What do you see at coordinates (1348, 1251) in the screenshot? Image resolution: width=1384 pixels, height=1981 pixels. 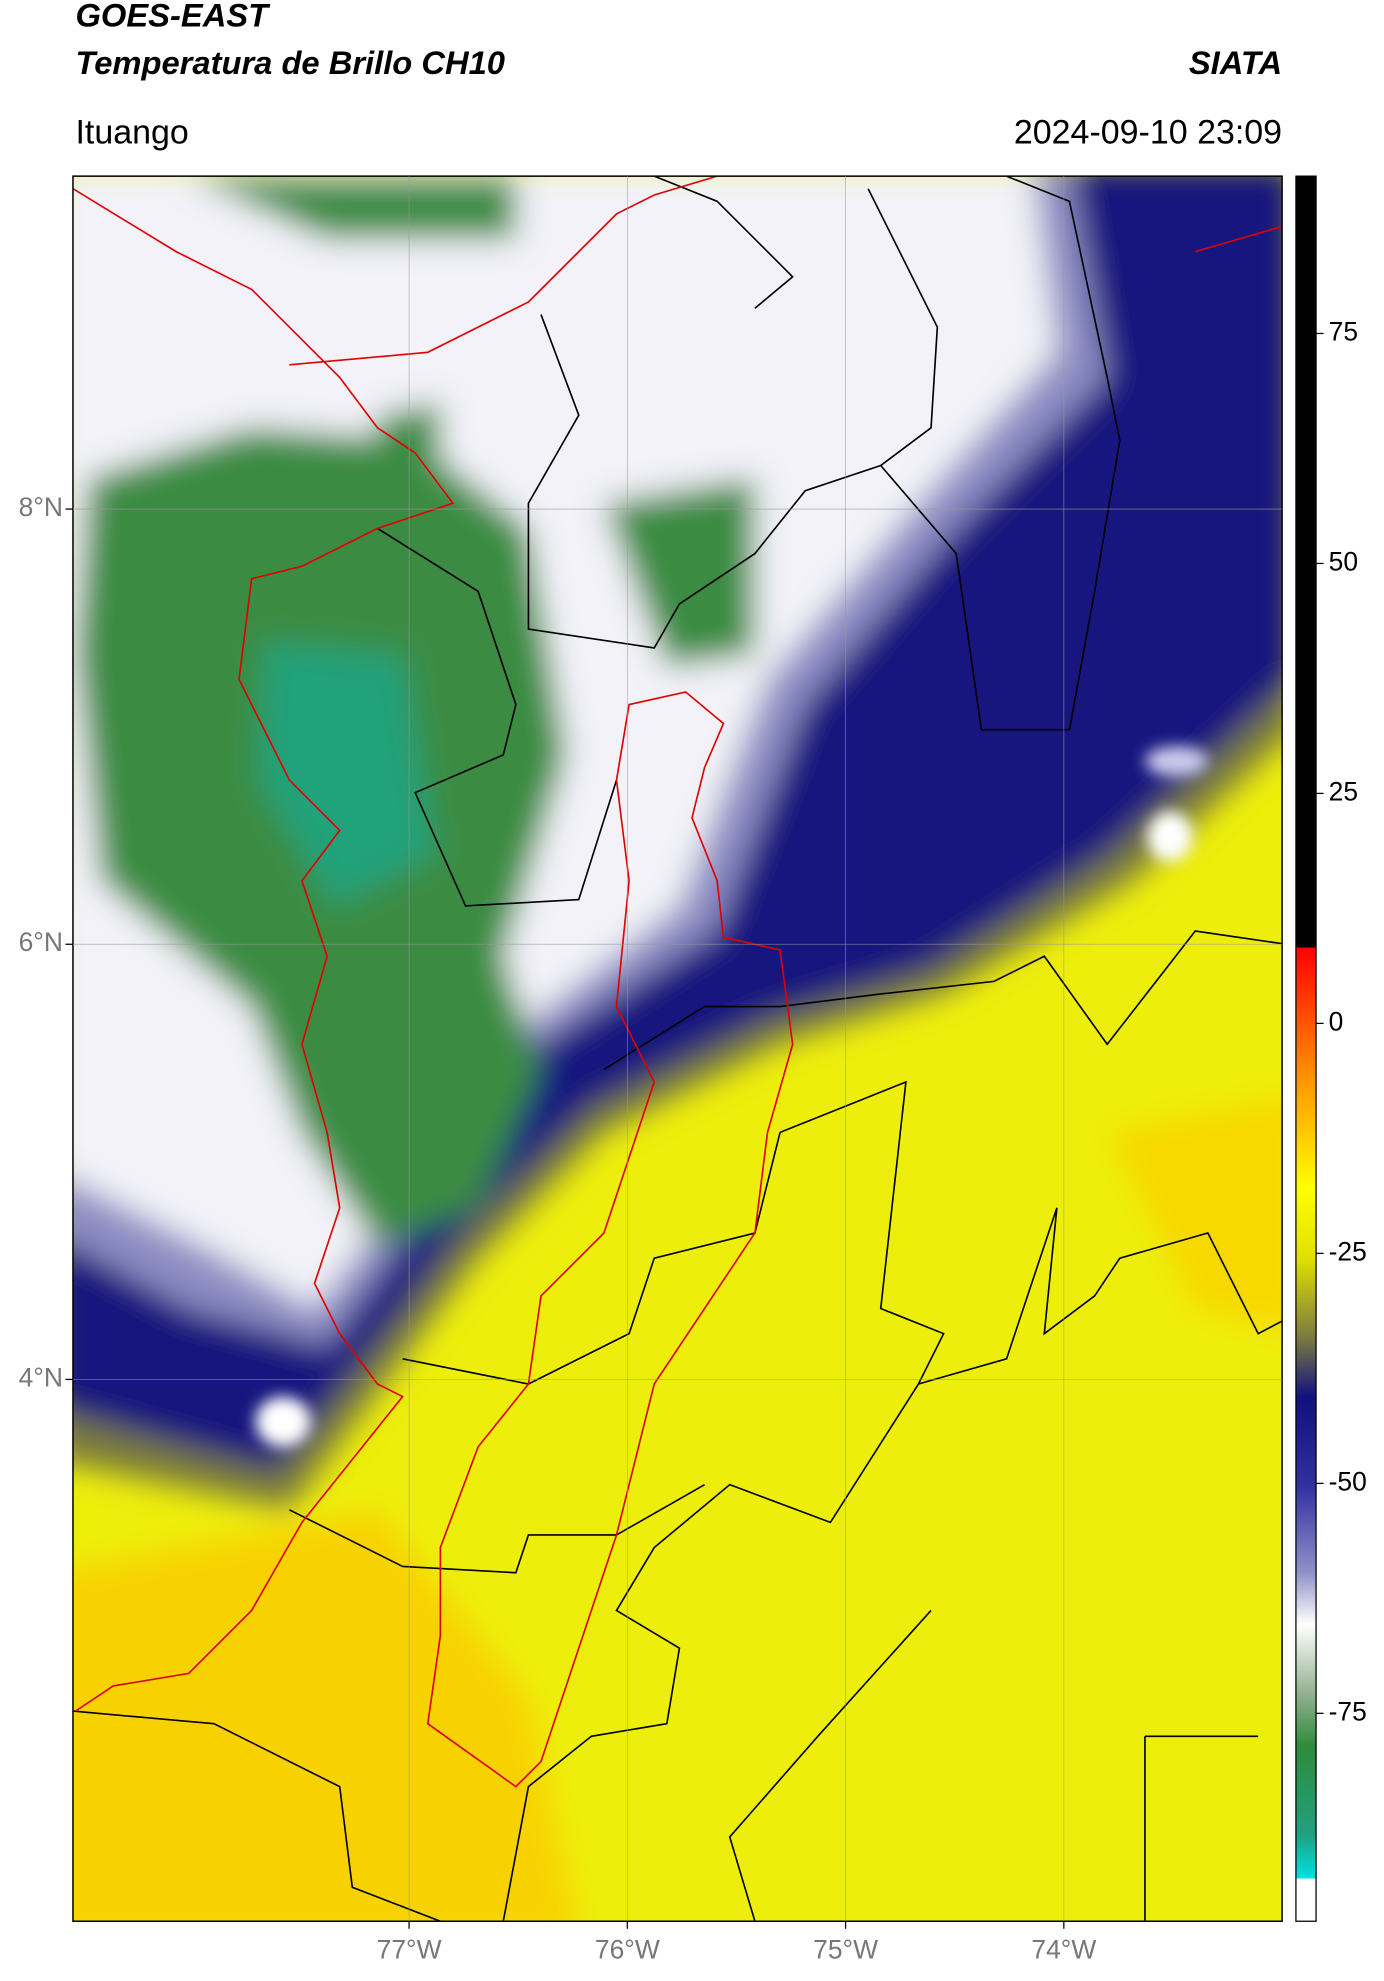 I see `colorbar-tick-label: -25` at bounding box center [1348, 1251].